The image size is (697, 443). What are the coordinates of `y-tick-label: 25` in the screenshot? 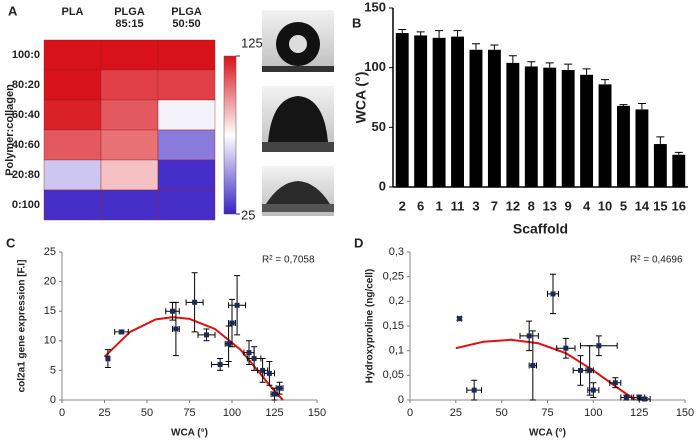 It's located at (50, 252).